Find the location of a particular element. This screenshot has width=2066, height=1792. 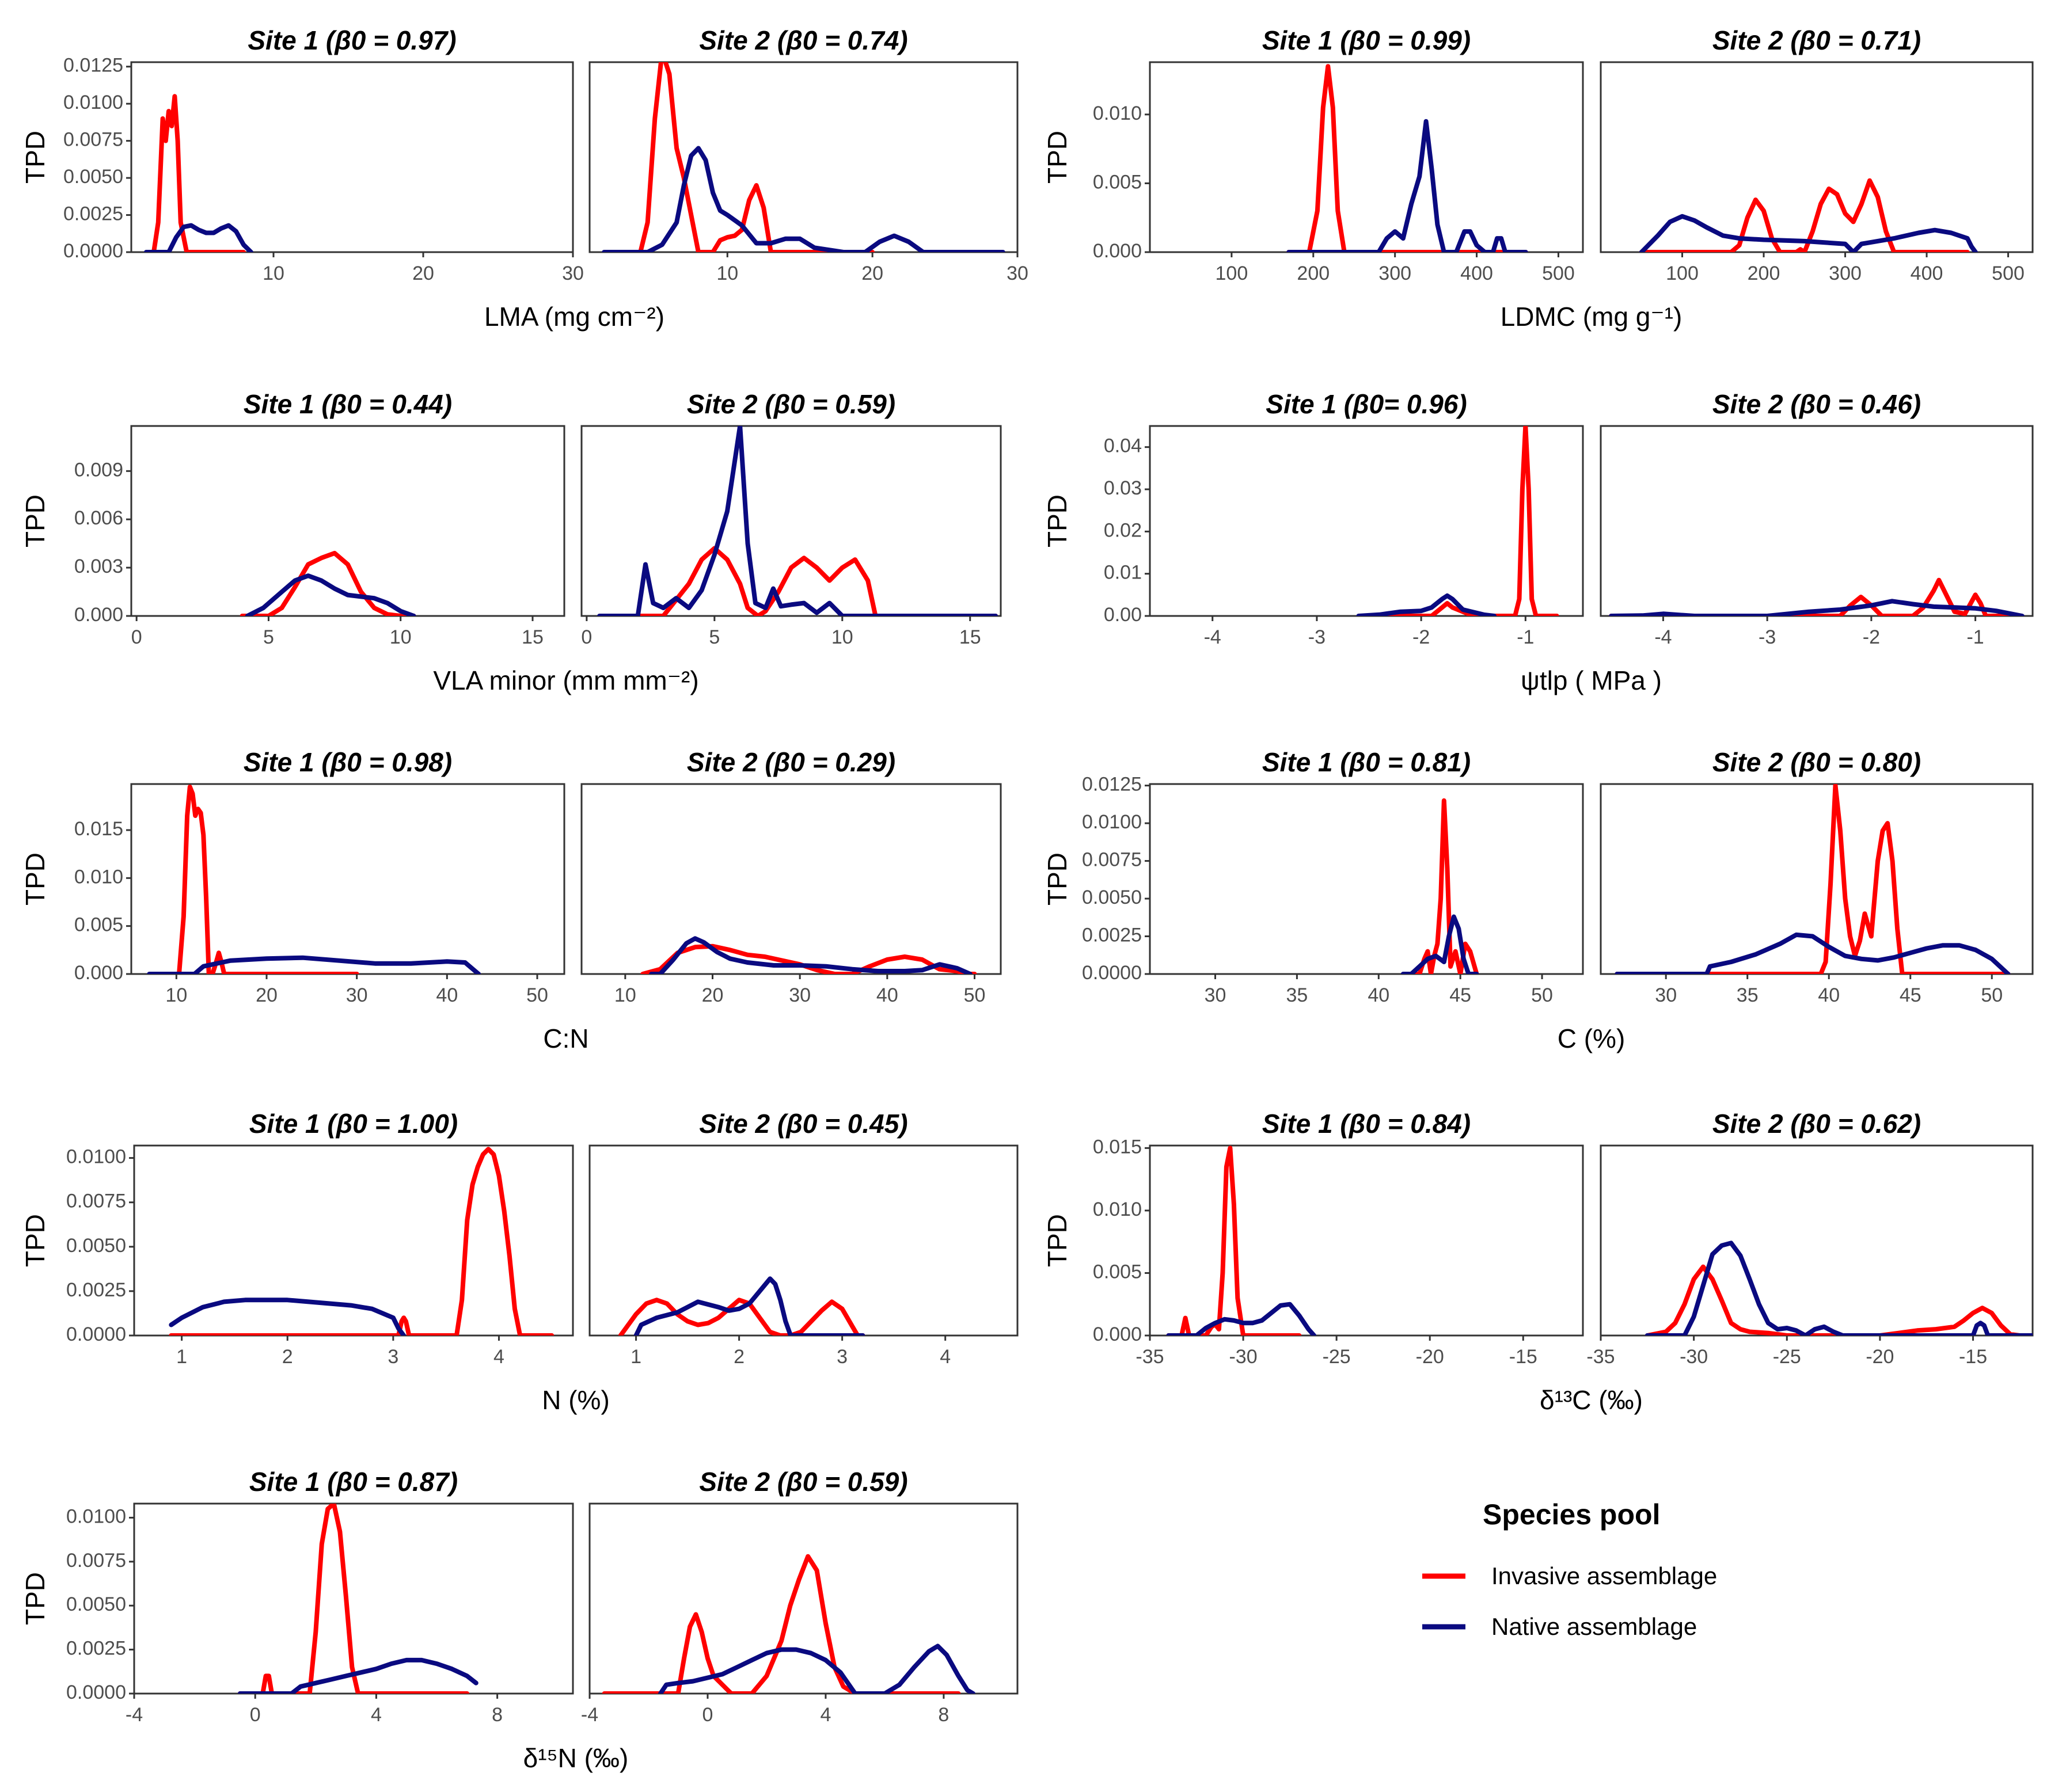

x-tick-label: -30 is located at coordinates (1243, 1357).